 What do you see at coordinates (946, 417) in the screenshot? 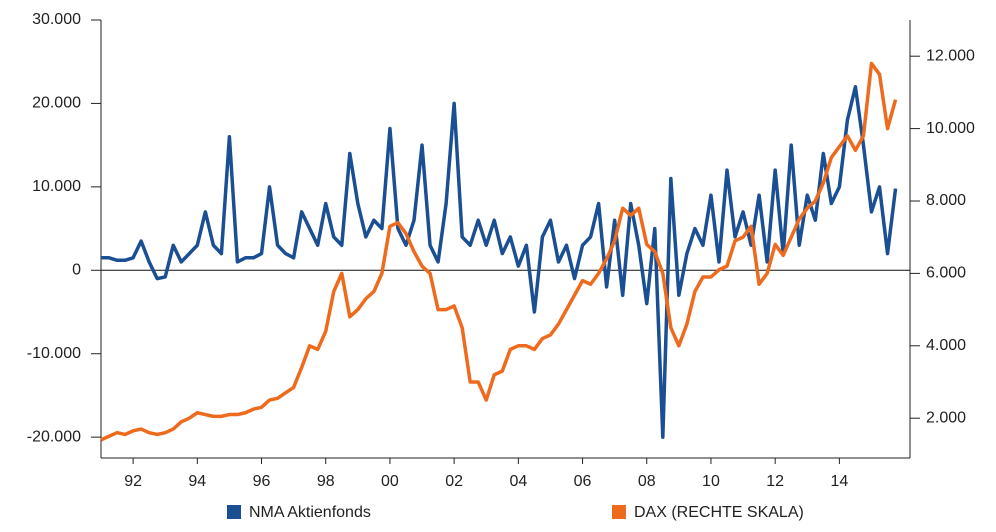
I see `y2-tick-label: 2.000` at bounding box center [946, 417].